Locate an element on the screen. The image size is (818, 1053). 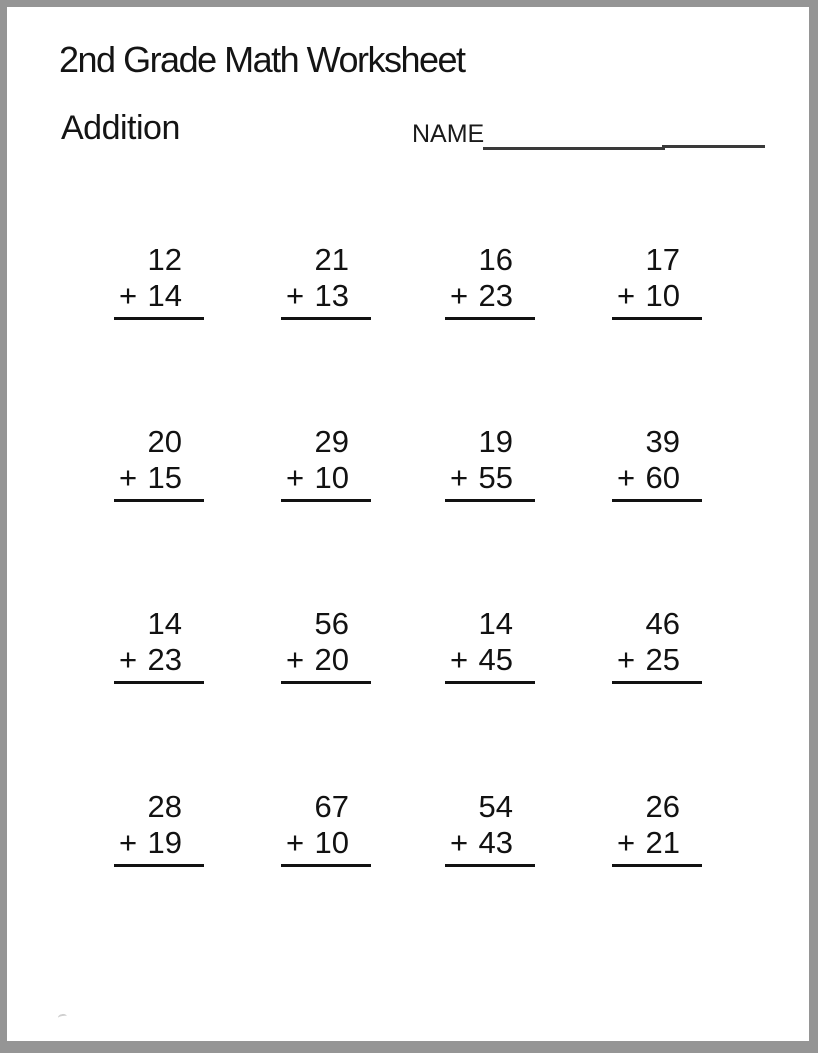
addend-bottom: 15 is located at coordinates (164, 477).